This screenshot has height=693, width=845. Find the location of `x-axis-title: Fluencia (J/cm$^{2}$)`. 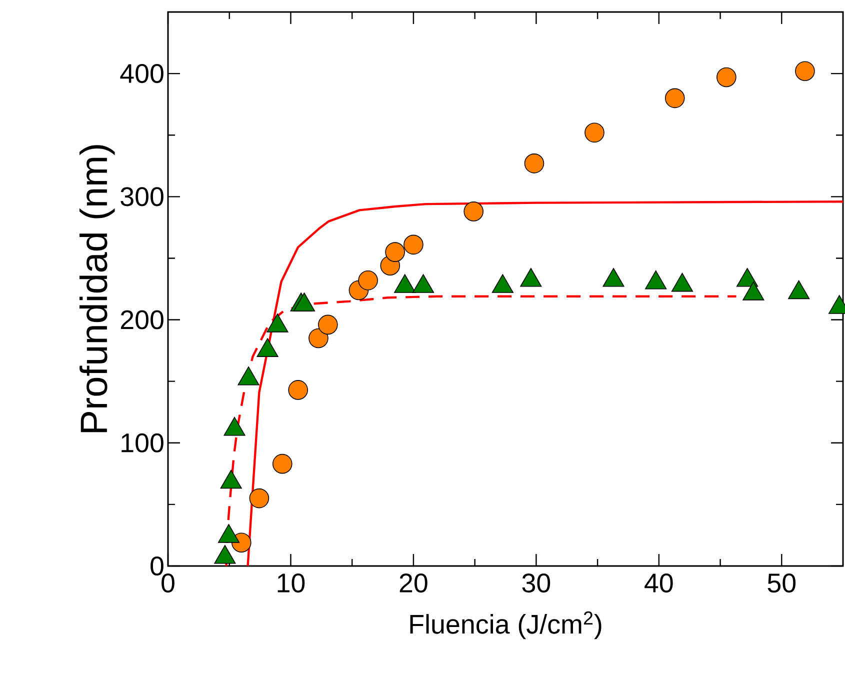

x-axis-title: Fluencia (J/cm$^{2}$) is located at coordinates (506, 625).